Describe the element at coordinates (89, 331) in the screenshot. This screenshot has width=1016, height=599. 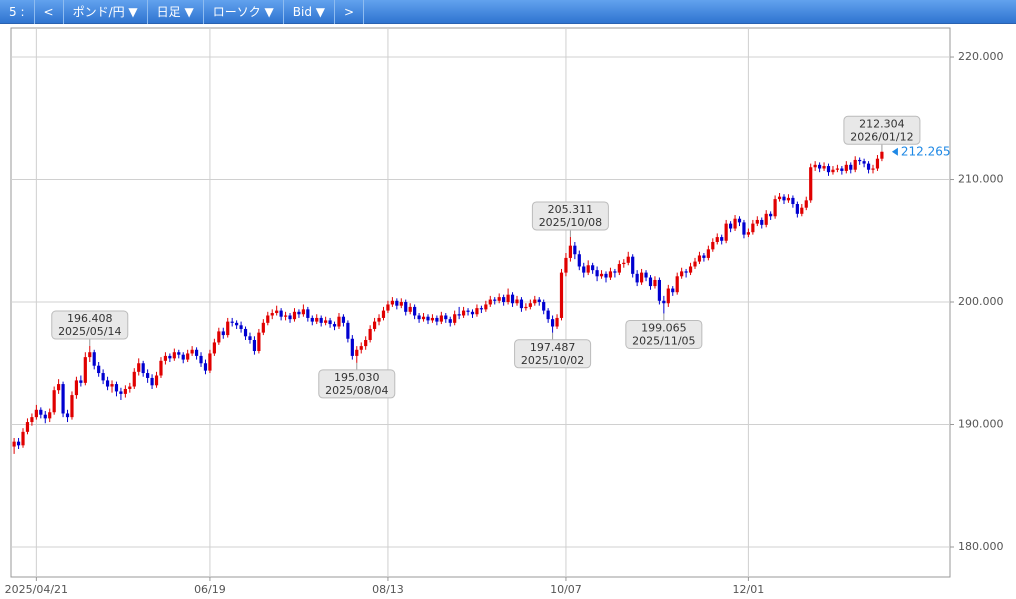
I see `annotation-date: 2025/05/14` at that location.